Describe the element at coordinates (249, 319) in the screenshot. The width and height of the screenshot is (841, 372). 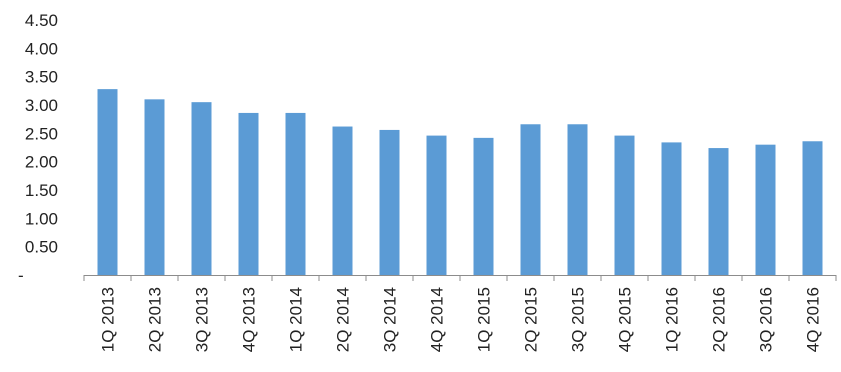
I see `x-tick-label: 4Q 2013` at that location.